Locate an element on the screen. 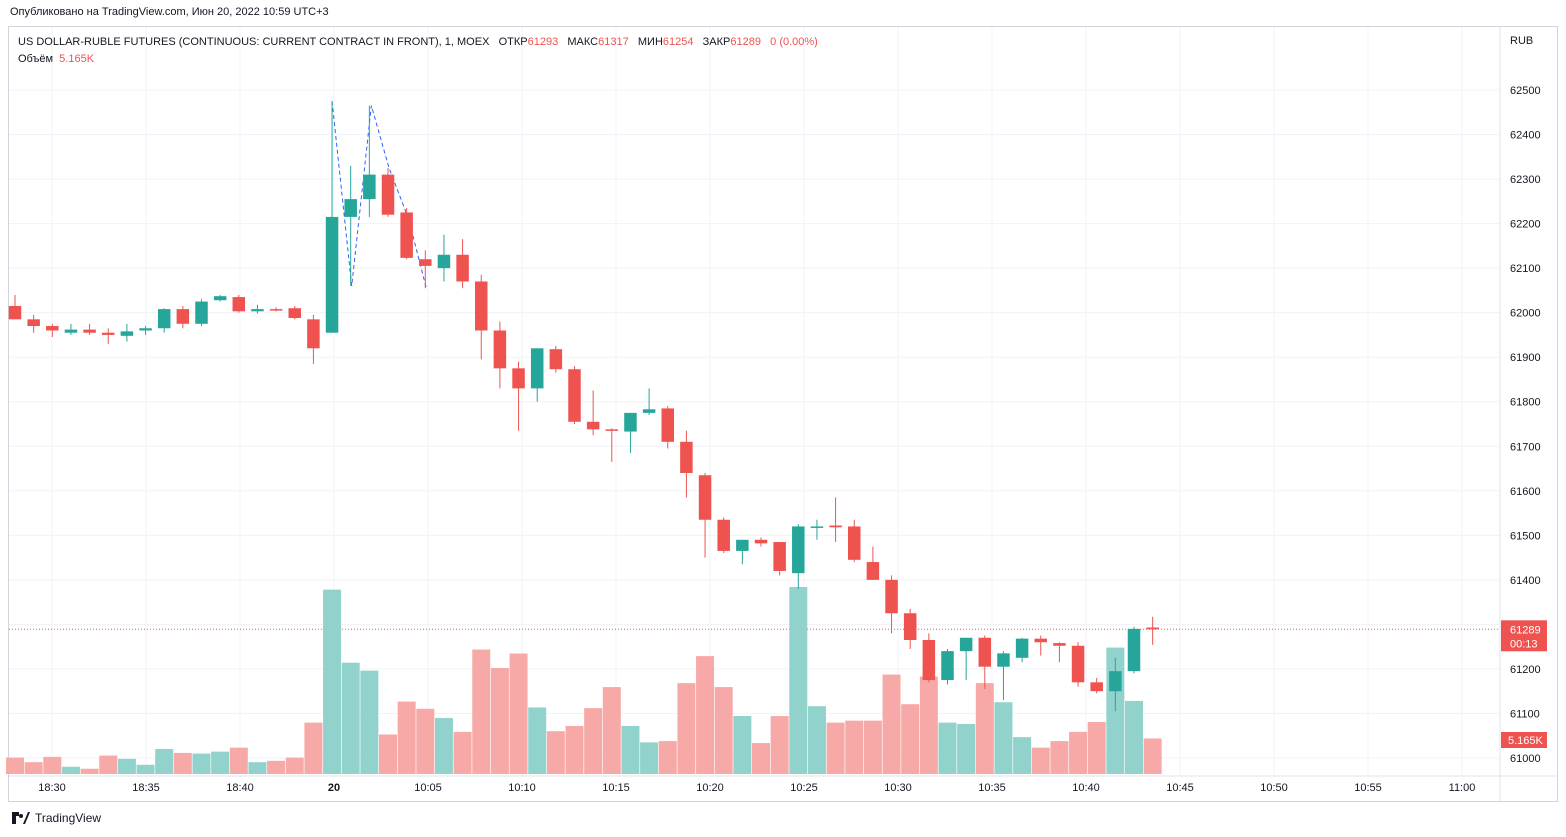 The image size is (1566, 837). high-value: 61317 is located at coordinates (613, 42).